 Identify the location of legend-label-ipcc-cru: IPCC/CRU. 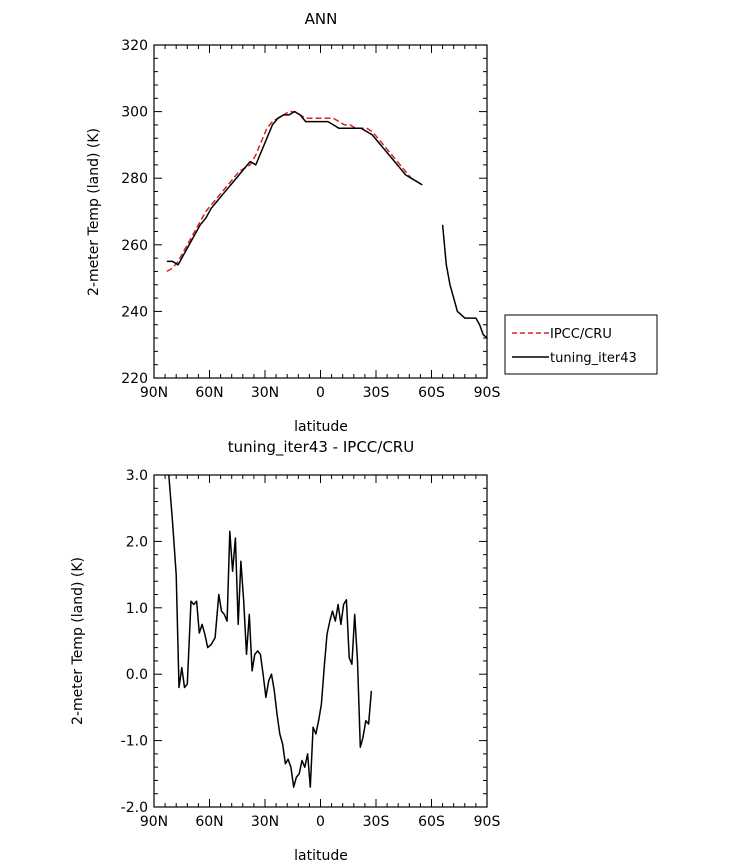
(581, 334).